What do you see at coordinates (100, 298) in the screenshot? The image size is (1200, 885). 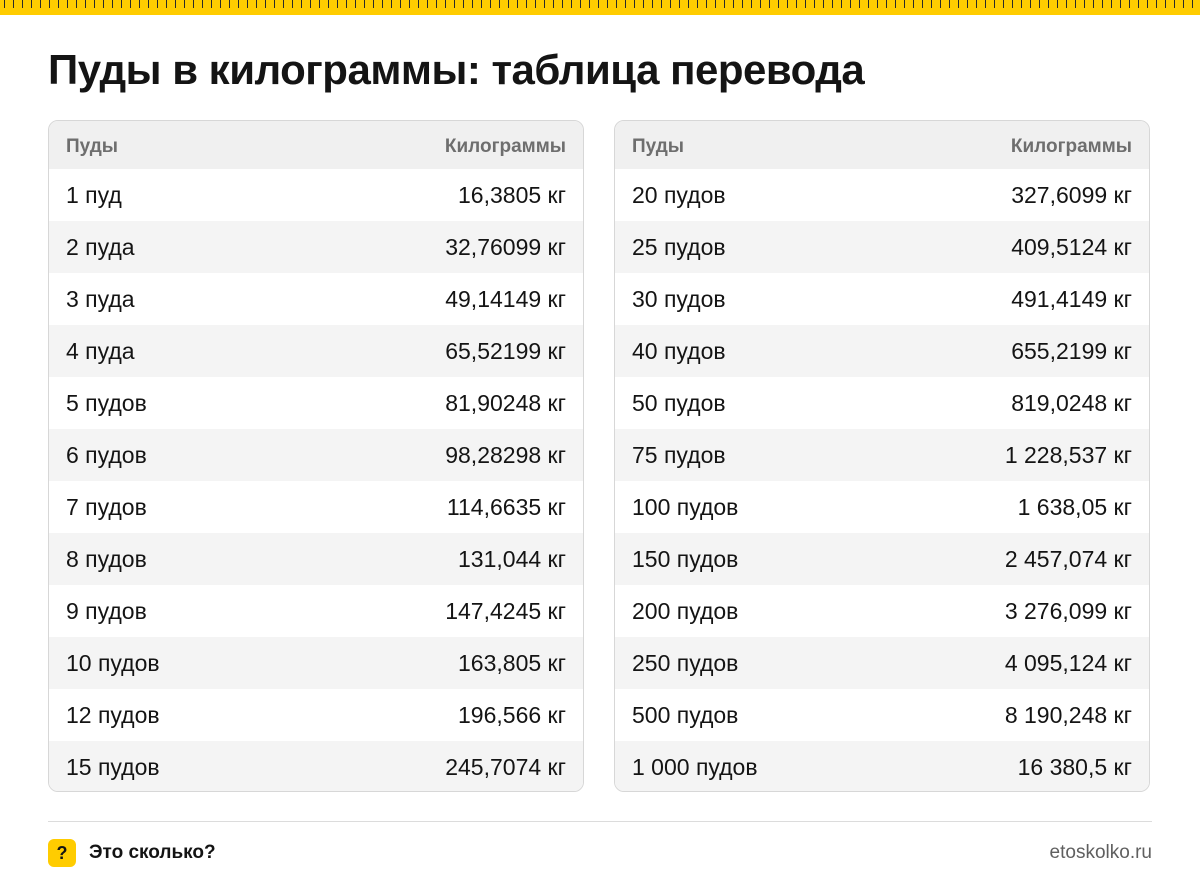 I see `row-poods: 3 пуда` at bounding box center [100, 298].